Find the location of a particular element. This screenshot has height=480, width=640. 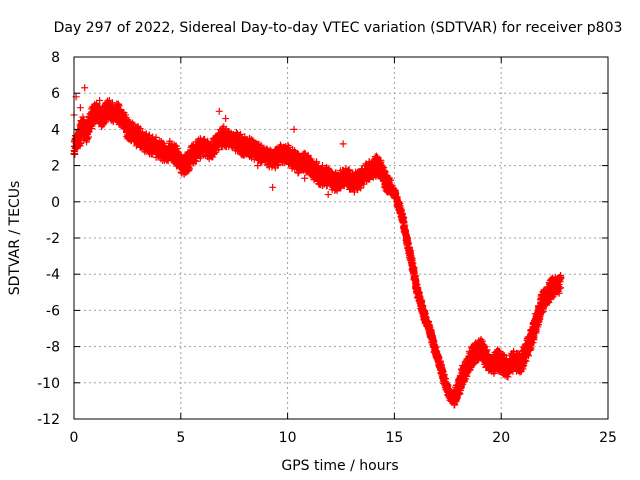

y-tick-label: -12 is located at coordinates (48, 420).